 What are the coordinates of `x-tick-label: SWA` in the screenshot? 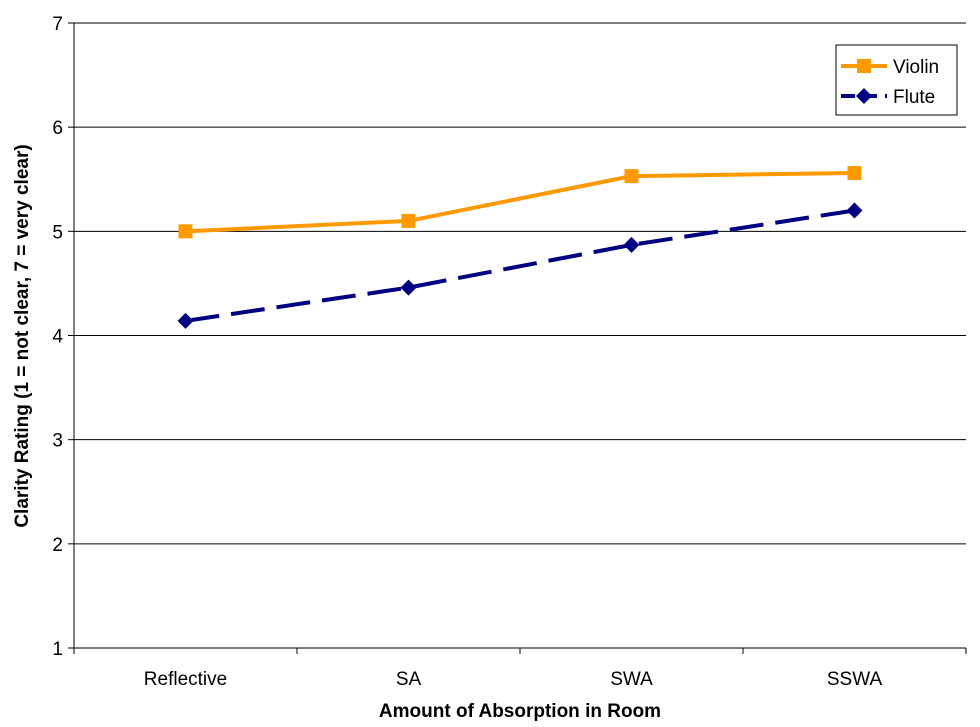 It's located at (631, 679).